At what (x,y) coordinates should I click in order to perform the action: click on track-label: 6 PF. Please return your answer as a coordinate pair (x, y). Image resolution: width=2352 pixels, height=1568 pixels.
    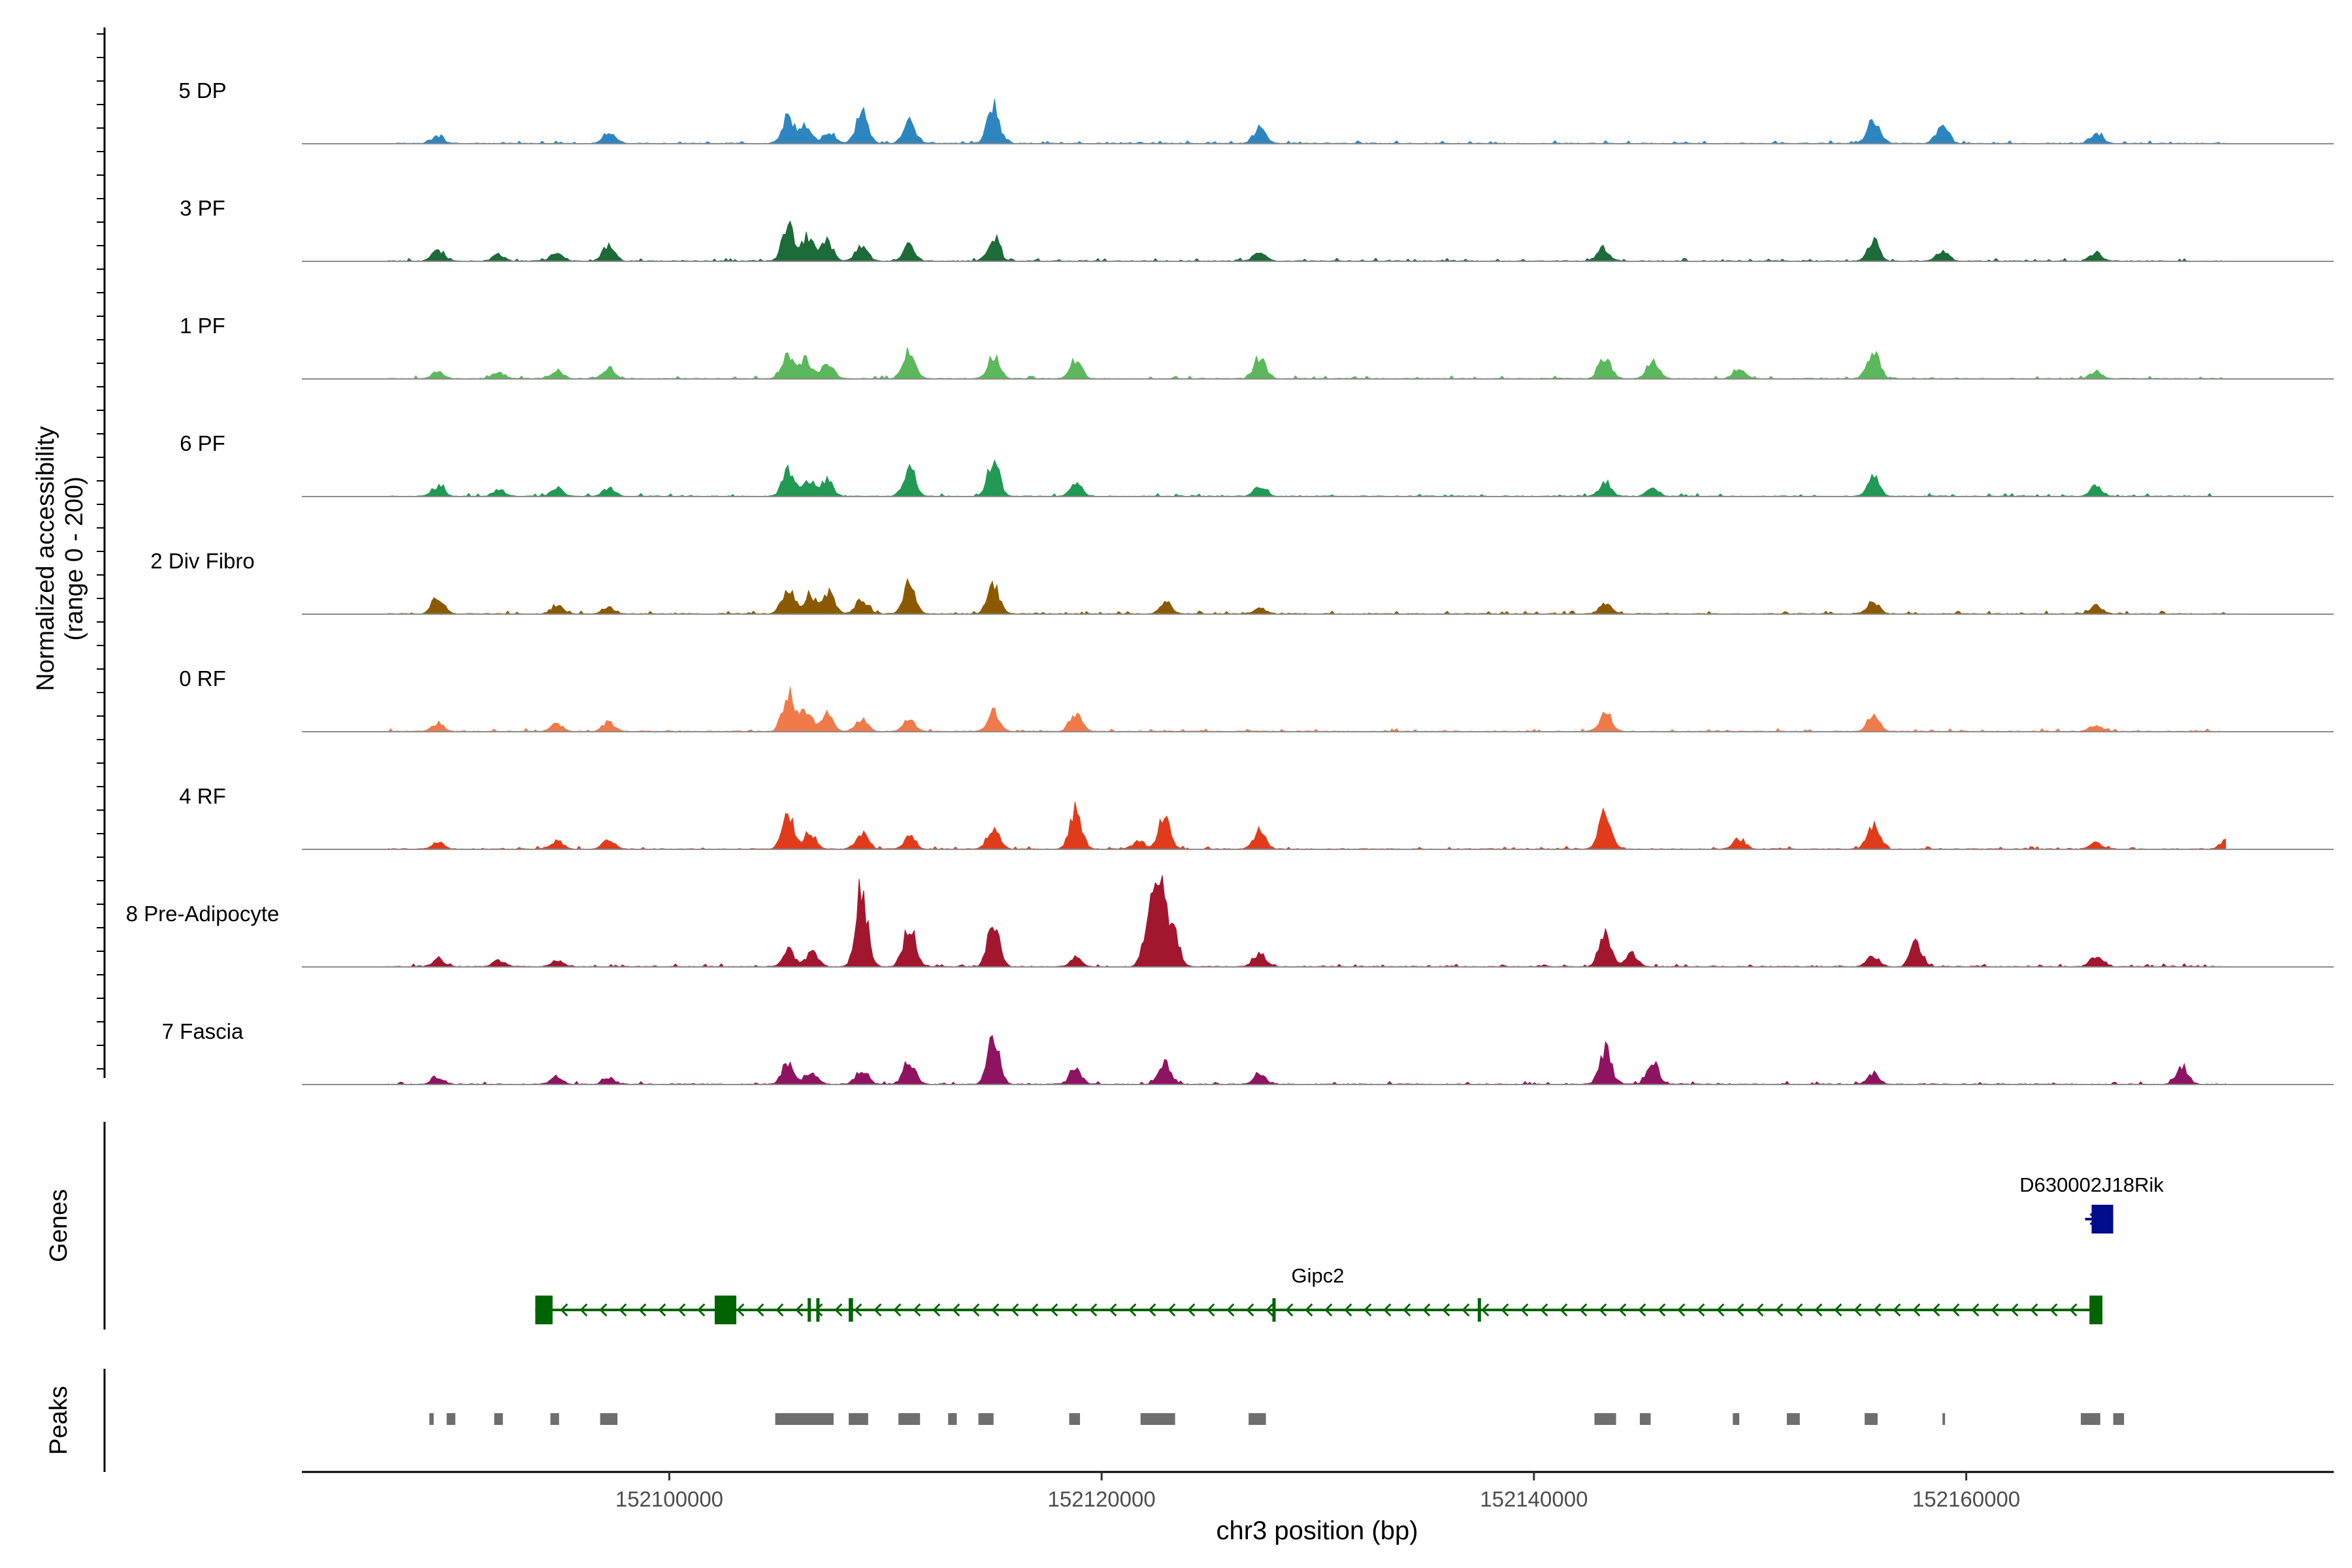
    Looking at the image, I should click on (202, 443).